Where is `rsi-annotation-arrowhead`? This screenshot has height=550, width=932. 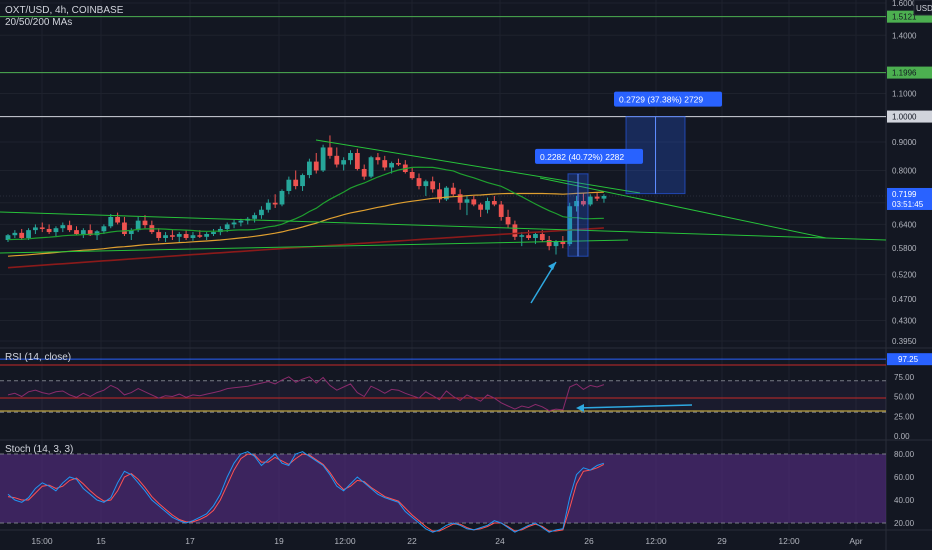
rsi-annotation-arrowhead is located at coordinates (580, 408).